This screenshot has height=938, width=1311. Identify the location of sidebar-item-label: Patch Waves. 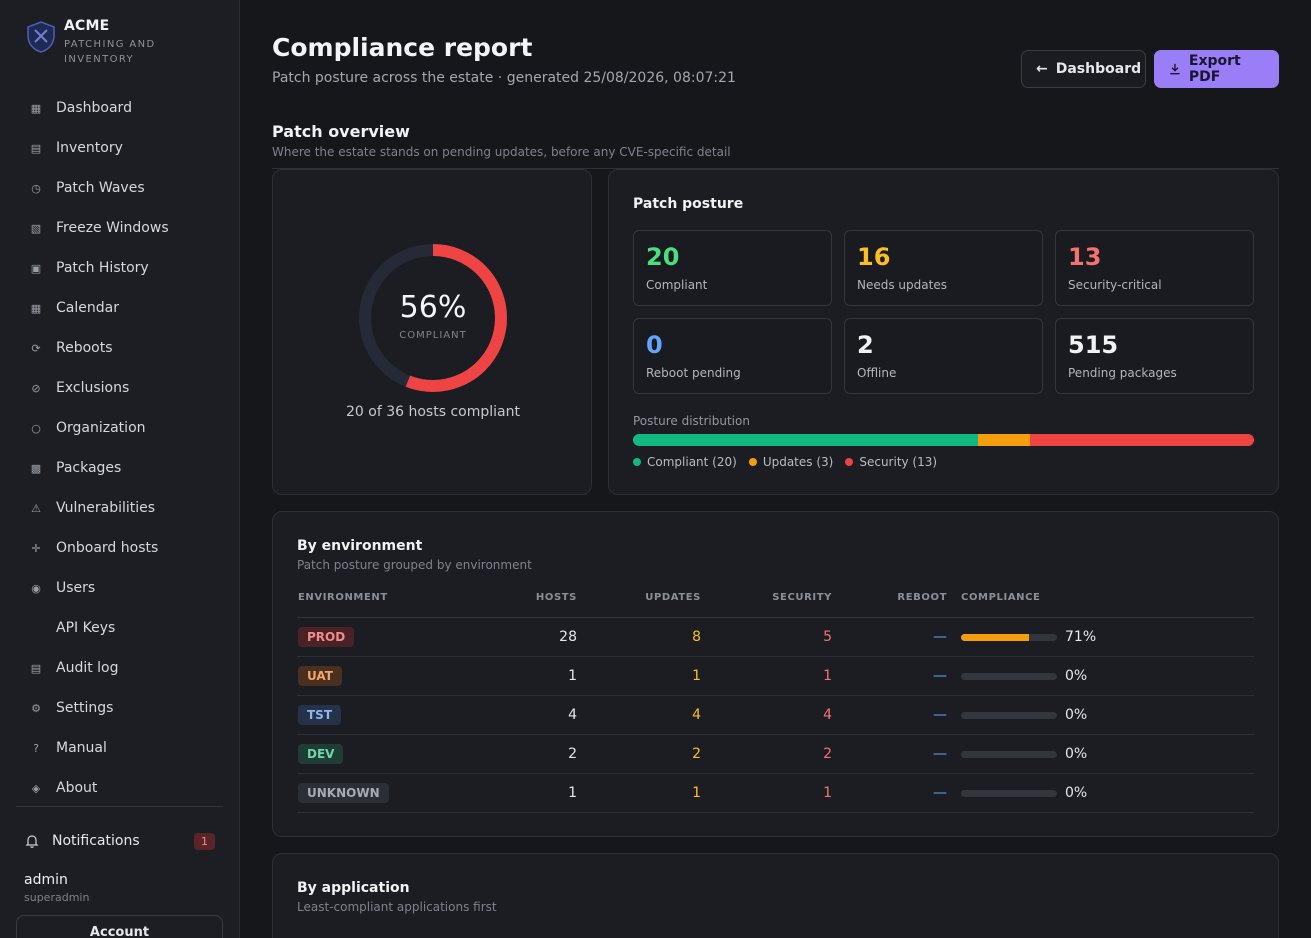
(100, 188).